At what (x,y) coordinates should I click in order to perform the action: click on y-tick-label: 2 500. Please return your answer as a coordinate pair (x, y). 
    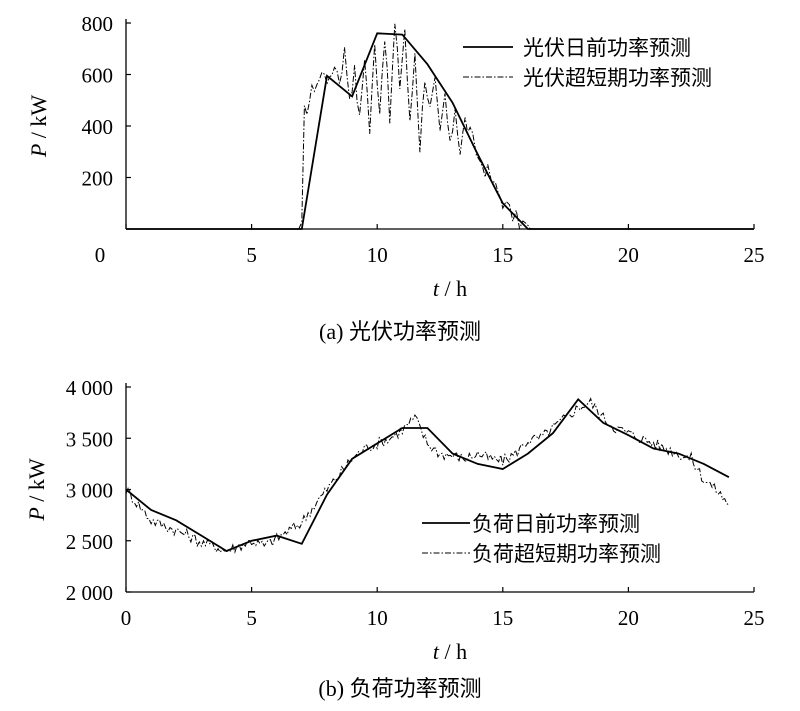
    Looking at the image, I should click on (89, 542).